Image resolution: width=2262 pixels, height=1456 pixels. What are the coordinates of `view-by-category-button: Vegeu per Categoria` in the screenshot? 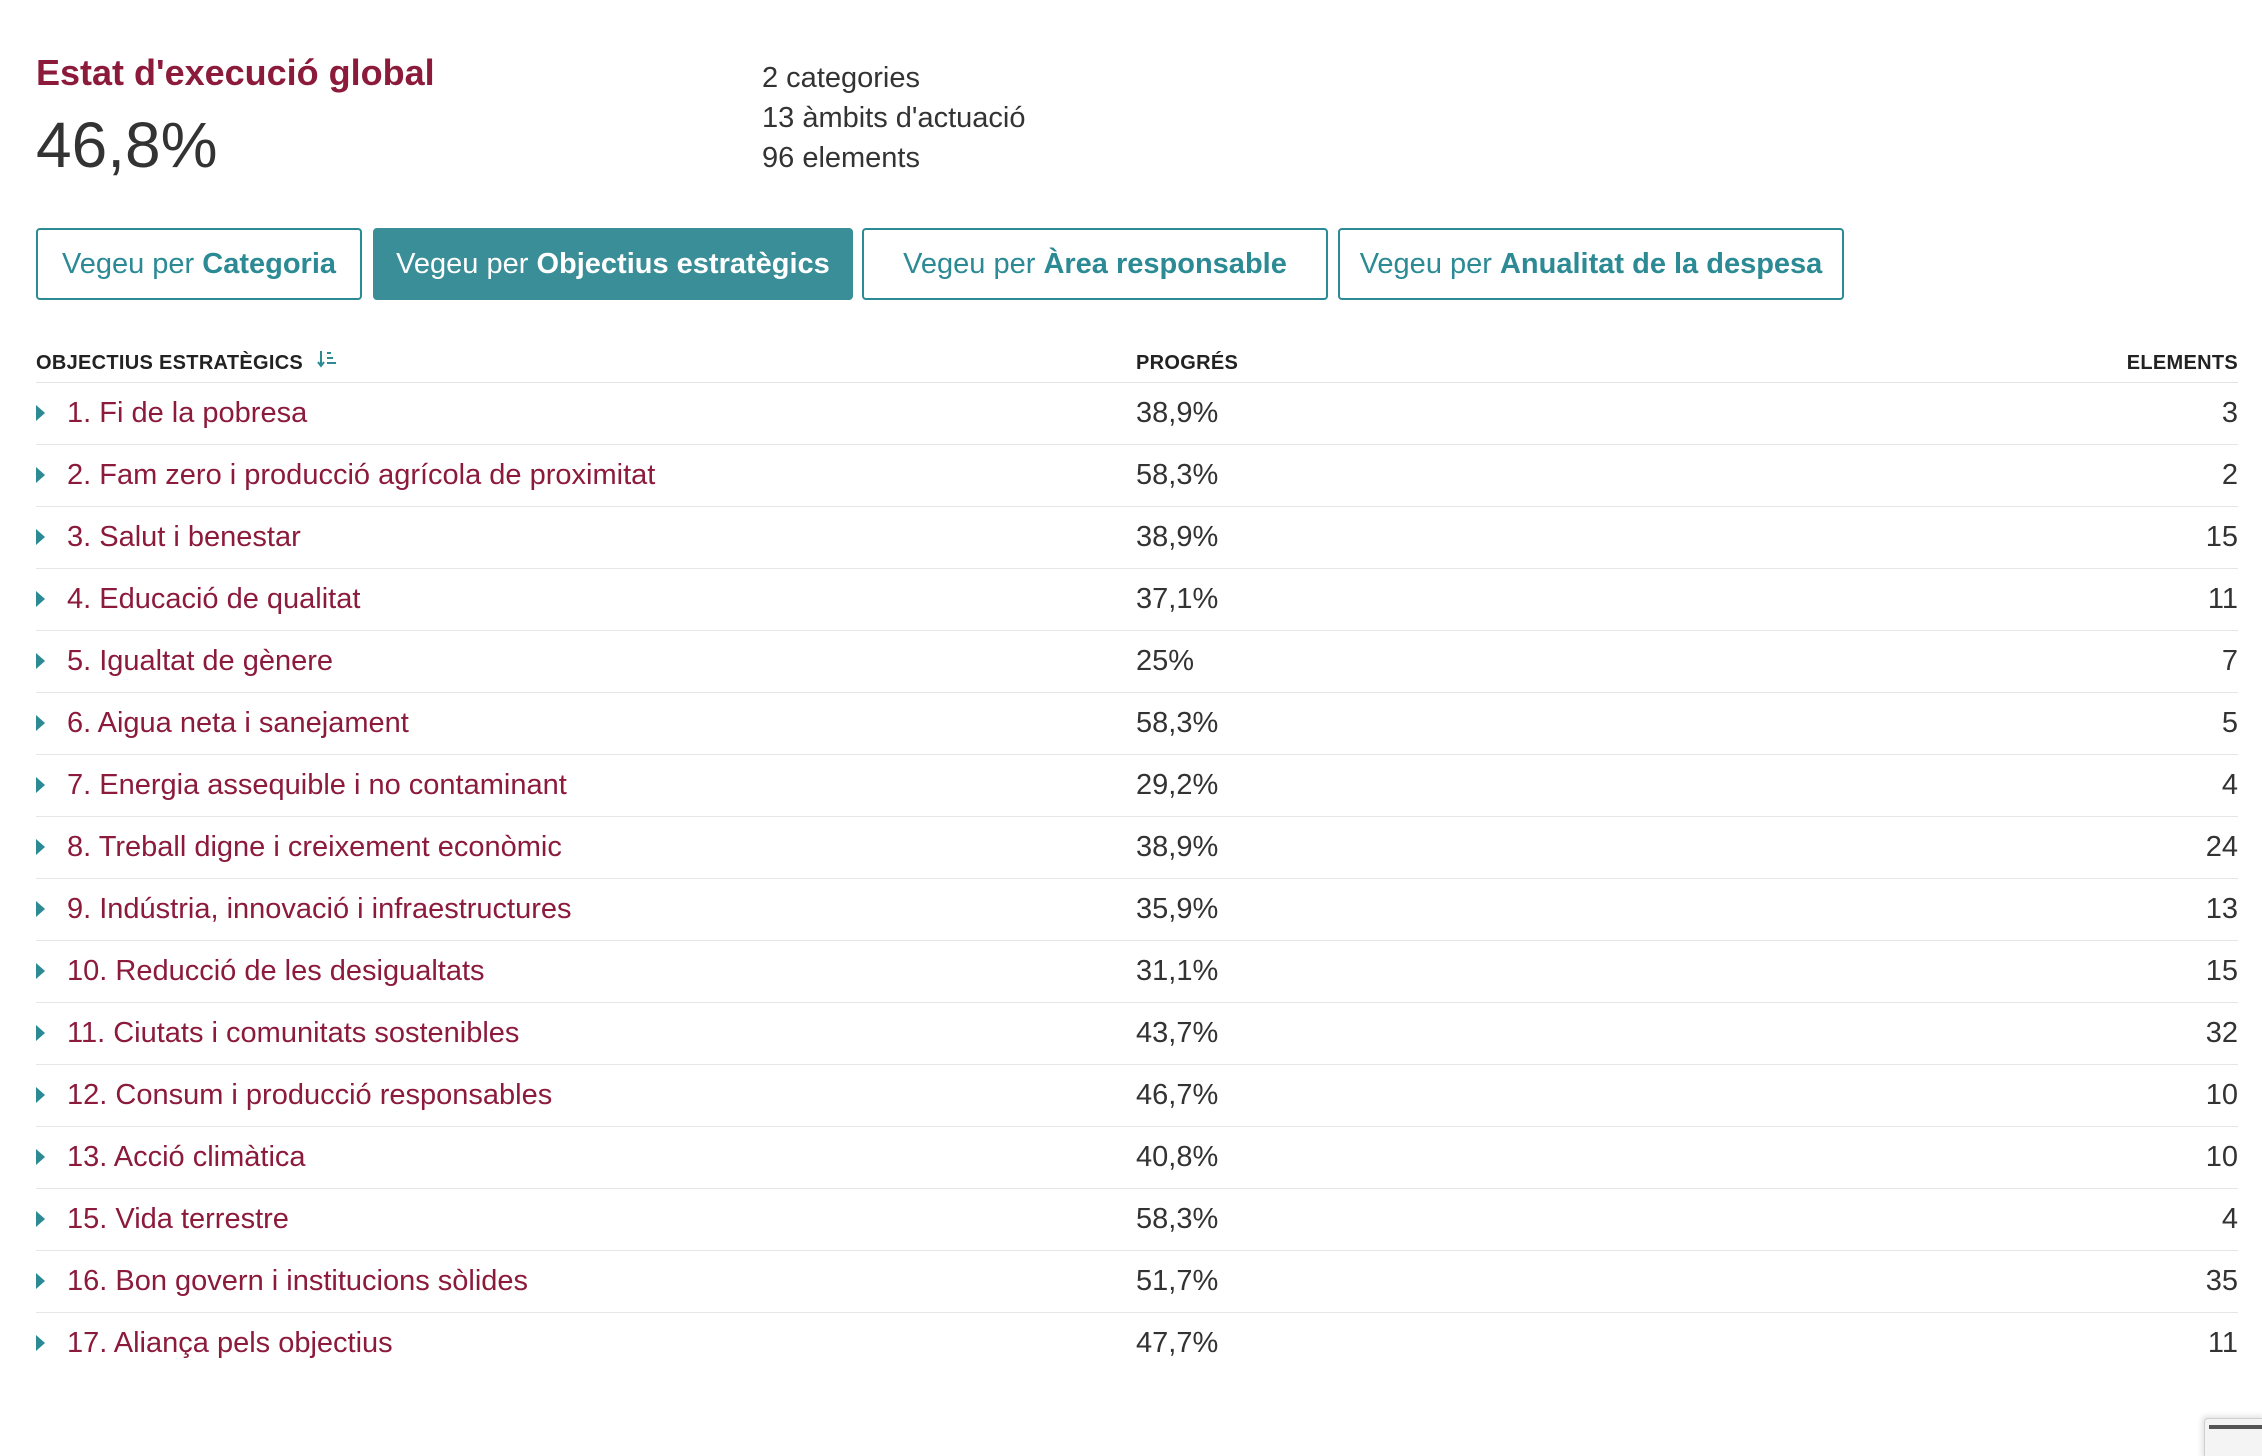 It's located at (199, 264).